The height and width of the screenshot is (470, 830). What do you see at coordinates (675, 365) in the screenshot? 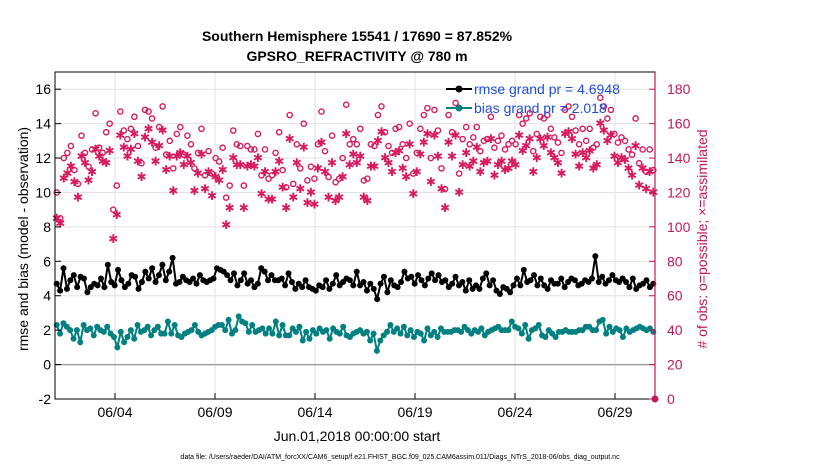
I see `y-right-tick-label: 20` at bounding box center [675, 365].